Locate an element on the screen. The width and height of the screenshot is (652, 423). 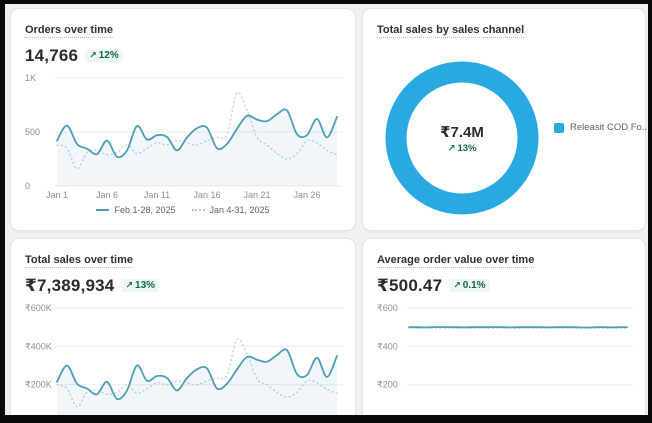
orders-chart-legend: Feb 1-28, 2025 Jan 4-31, 2025 is located at coordinates (183, 210).